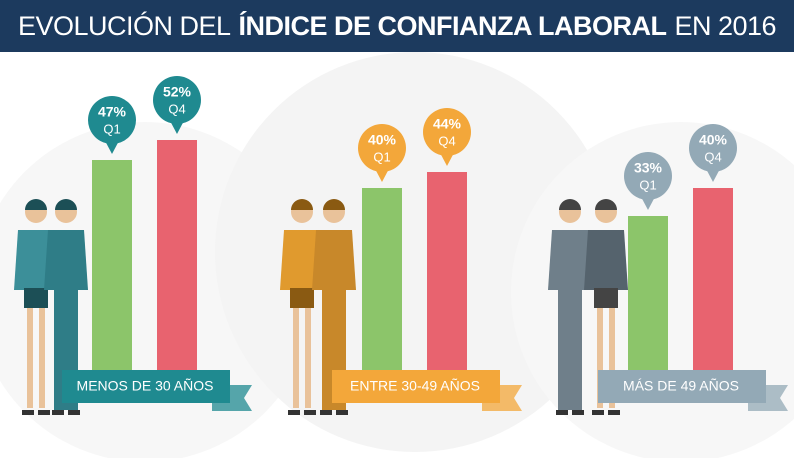 The image size is (794, 458). I want to click on title-part: ÍNDICE DE CONFIANZA LABORAL, so click(452, 25).